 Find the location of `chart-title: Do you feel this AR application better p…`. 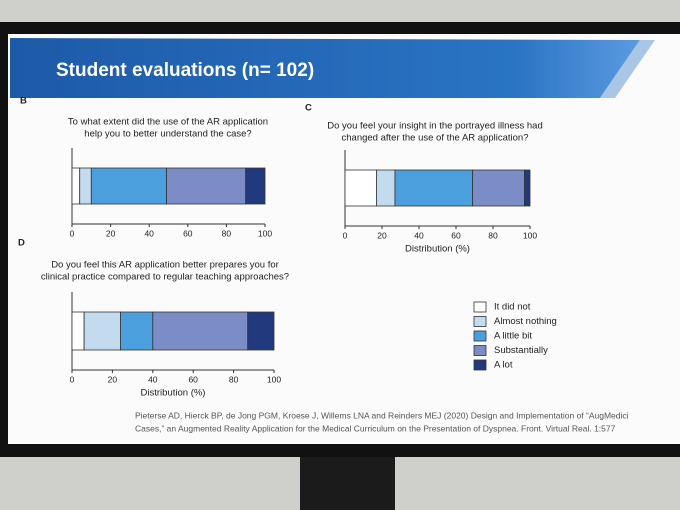

chart-title: Do you feel this AR application better p… is located at coordinates (165, 265).